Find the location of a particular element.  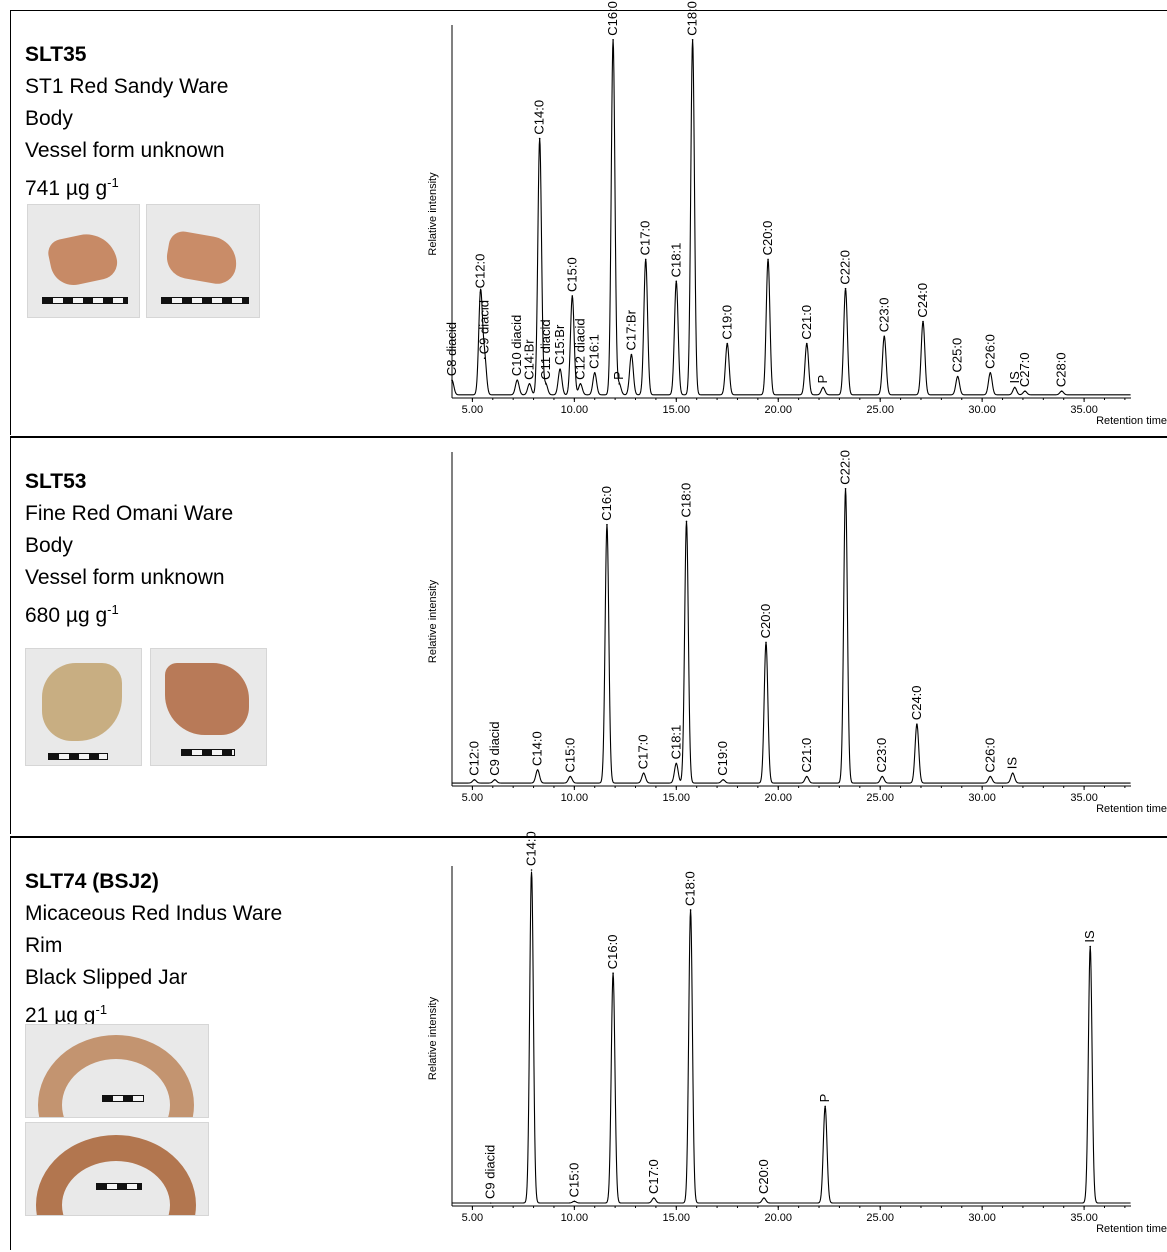

sample-id: SLT53 is located at coordinates (56, 481).